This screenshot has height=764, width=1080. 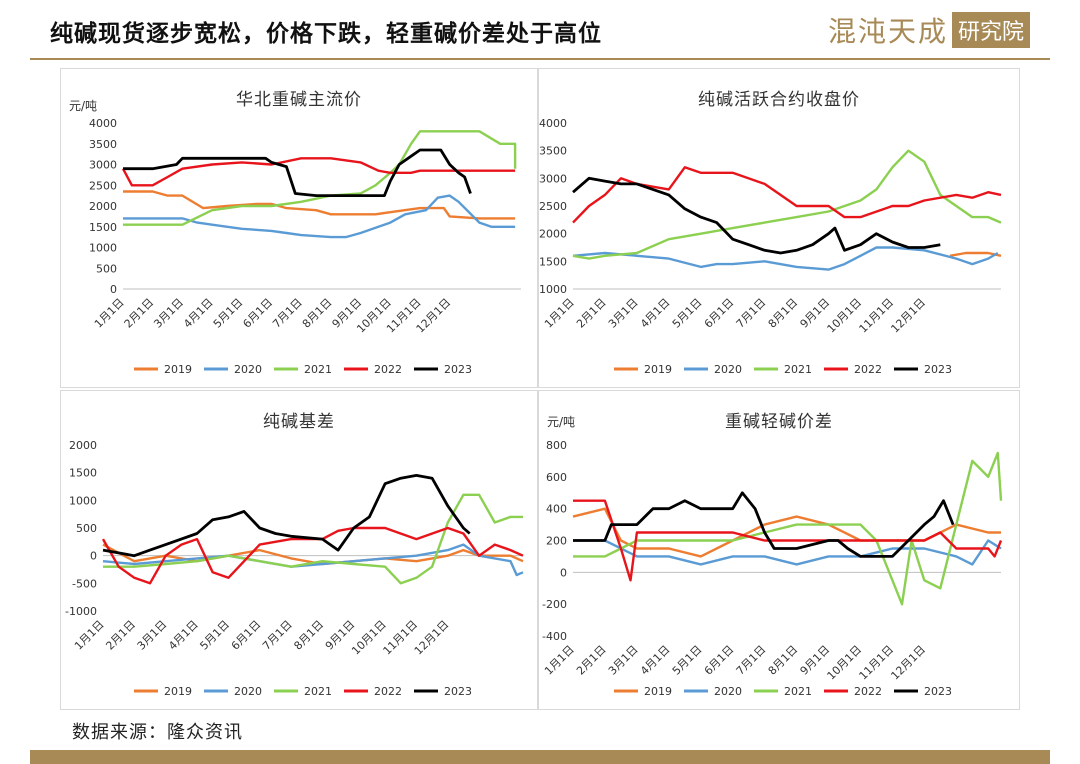 What do you see at coordinates (157, 732) in the screenshot?
I see `data-source: 数据来源：隆众资讯` at bounding box center [157, 732].